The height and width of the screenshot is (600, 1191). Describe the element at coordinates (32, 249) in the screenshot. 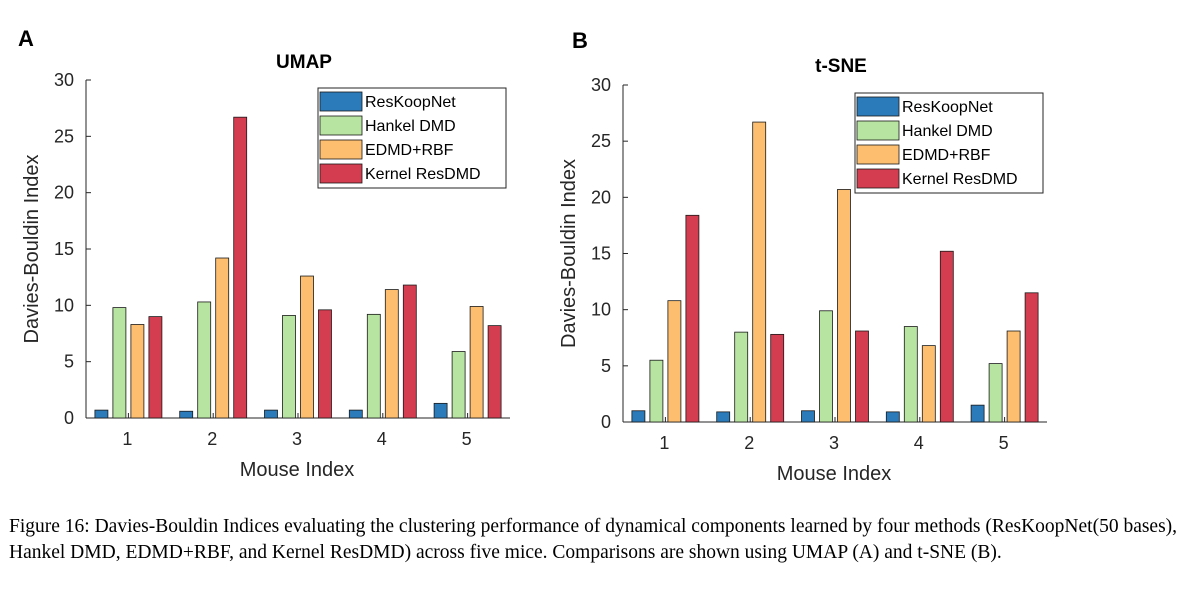

I see `panel-a-y-axis-label: Davies-Bouldin Index` at that location.